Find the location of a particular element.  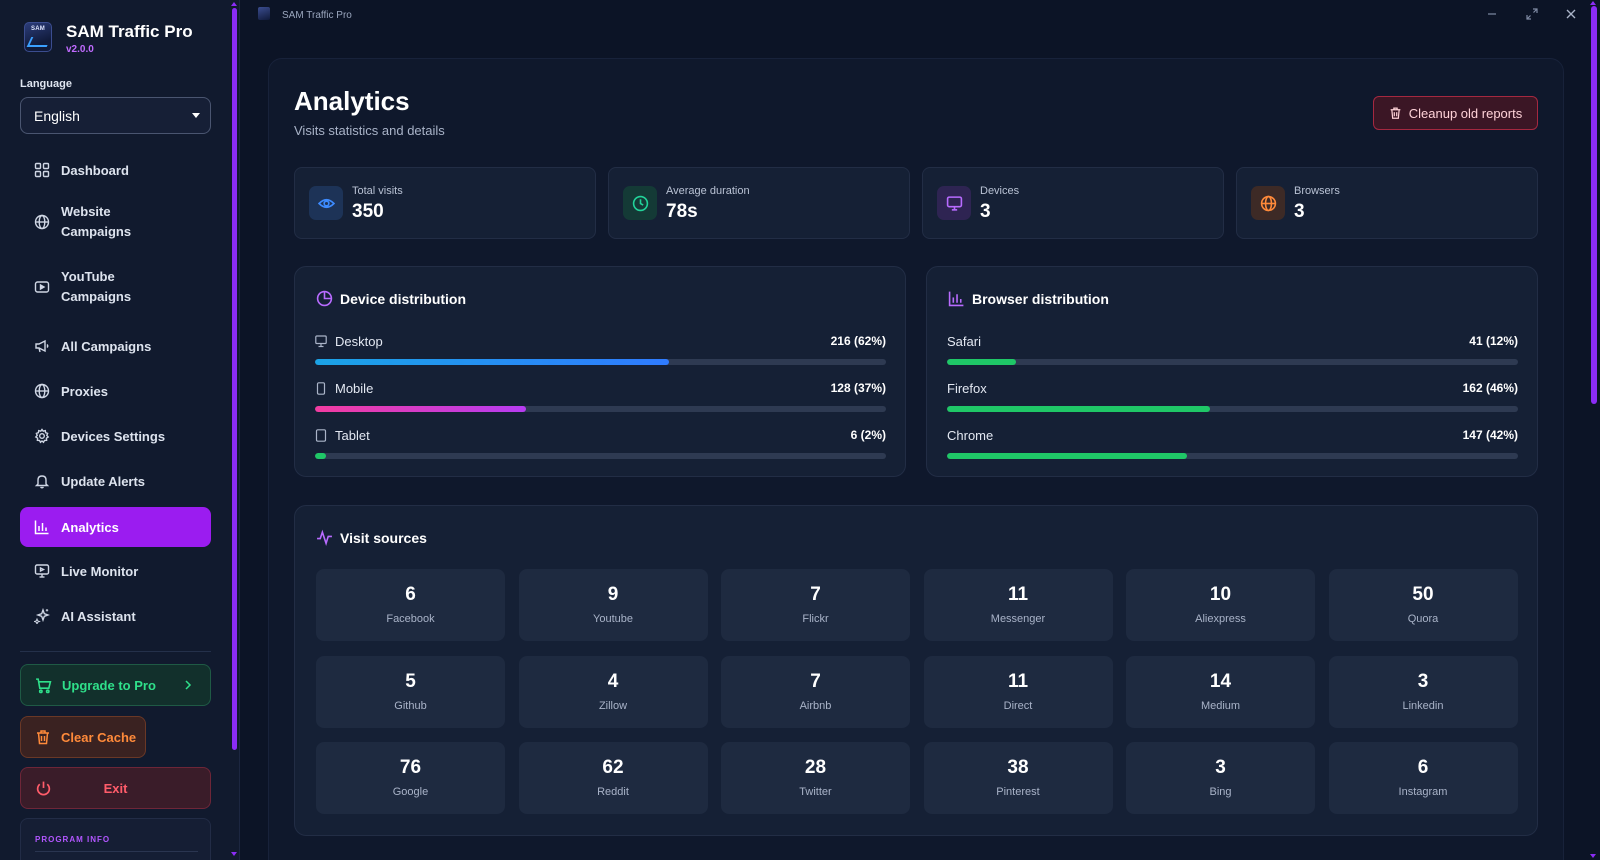

gear-icon is located at coordinates (42, 436).